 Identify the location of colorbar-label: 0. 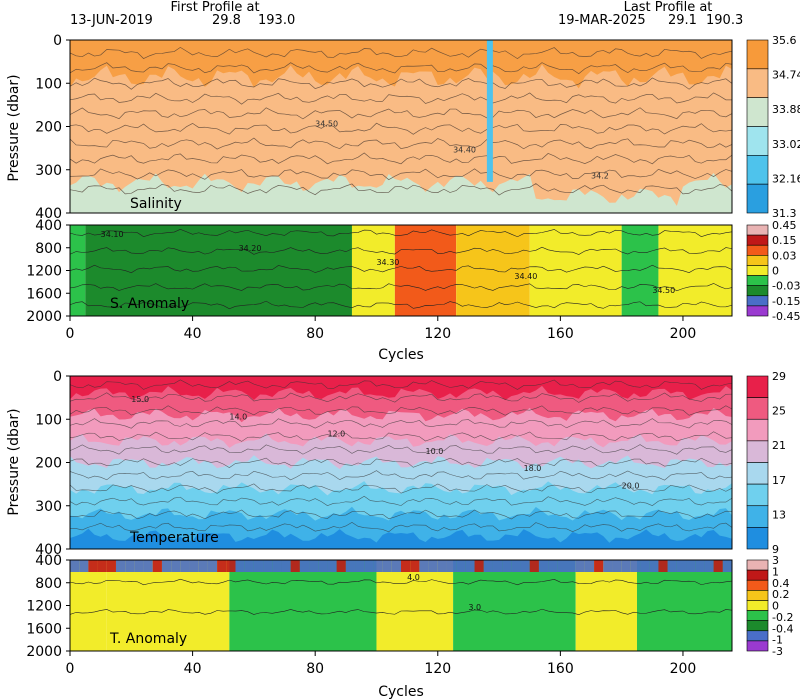
(775, 271).